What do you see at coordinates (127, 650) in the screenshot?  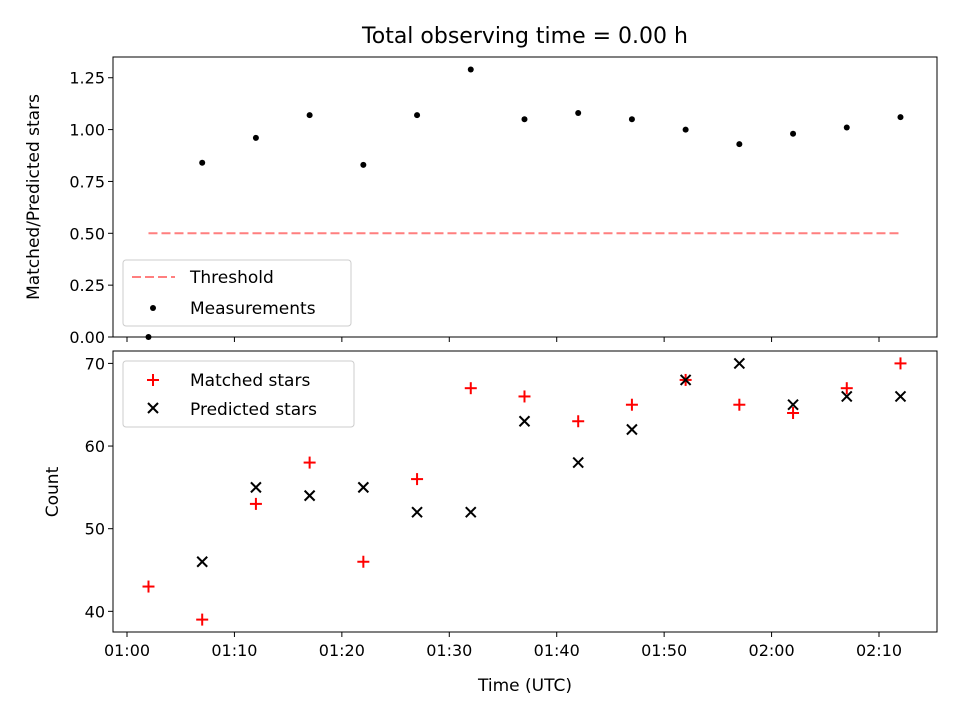 I see `count-x-tick-label: 01:00` at bounding box center [127, 650].